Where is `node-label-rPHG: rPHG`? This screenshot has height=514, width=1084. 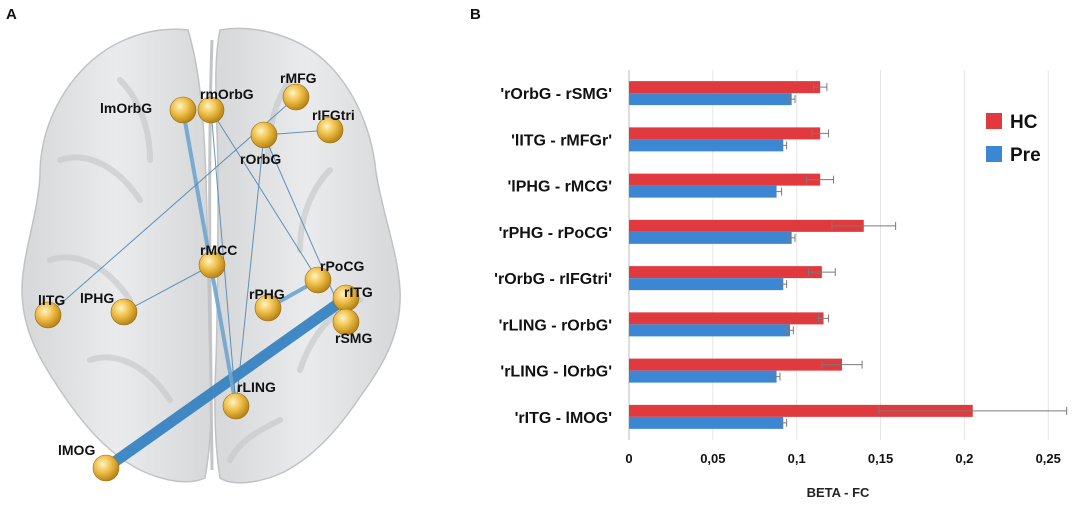 node-label-rPHG: rPHG is located at coordinates (267, 294).